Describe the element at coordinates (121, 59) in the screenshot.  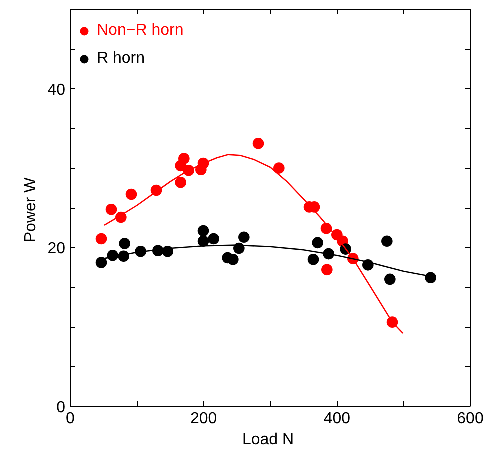
I see `legend-label: R horn` at that location.